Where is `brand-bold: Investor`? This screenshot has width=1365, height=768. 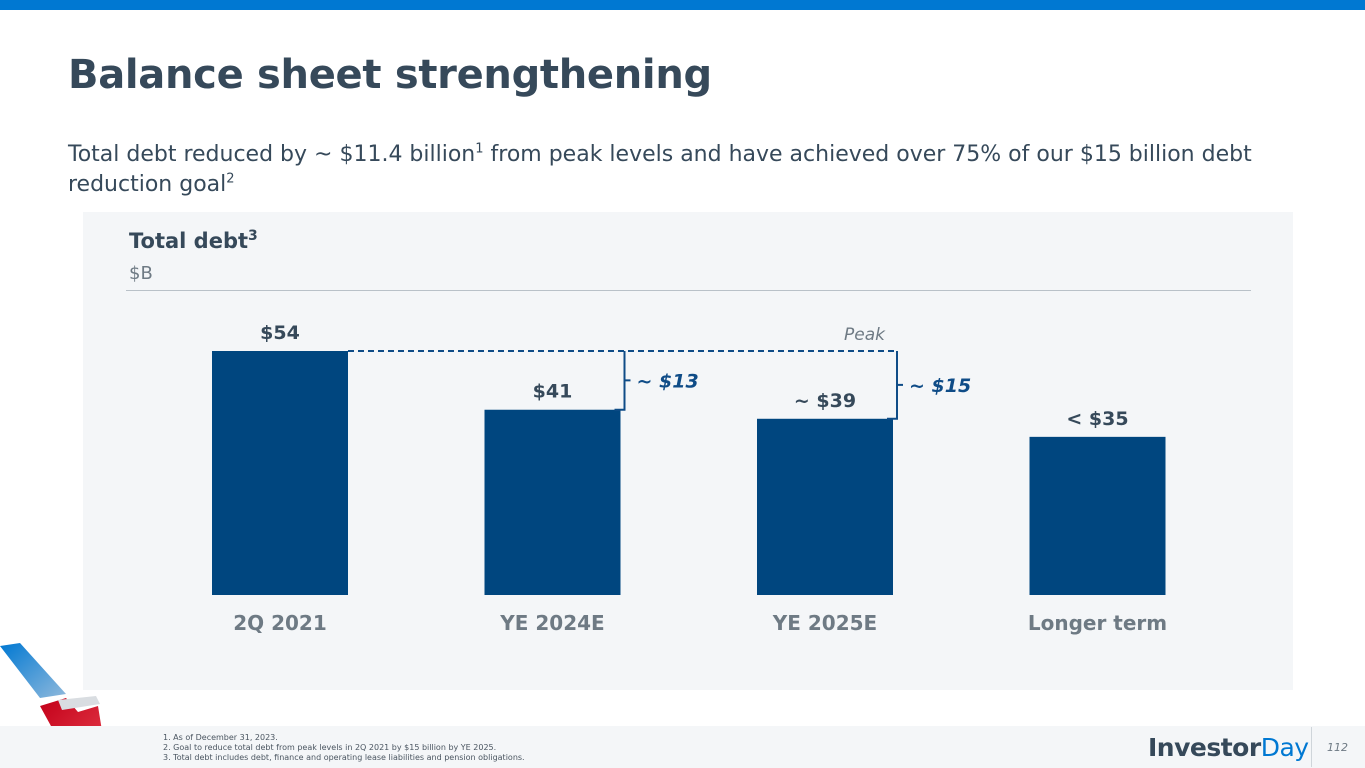
brand-bold: Investor is located at coordinates (1204, 747).